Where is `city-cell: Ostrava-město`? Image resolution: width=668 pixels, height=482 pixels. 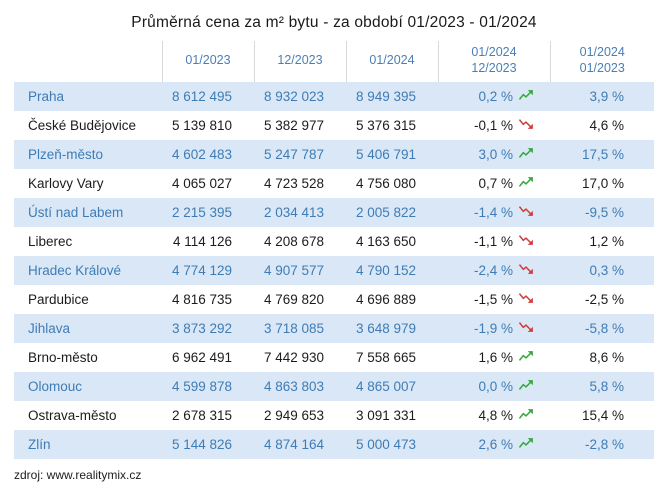
city-cell: Ostrava-město is located at coordinates (72, 415).